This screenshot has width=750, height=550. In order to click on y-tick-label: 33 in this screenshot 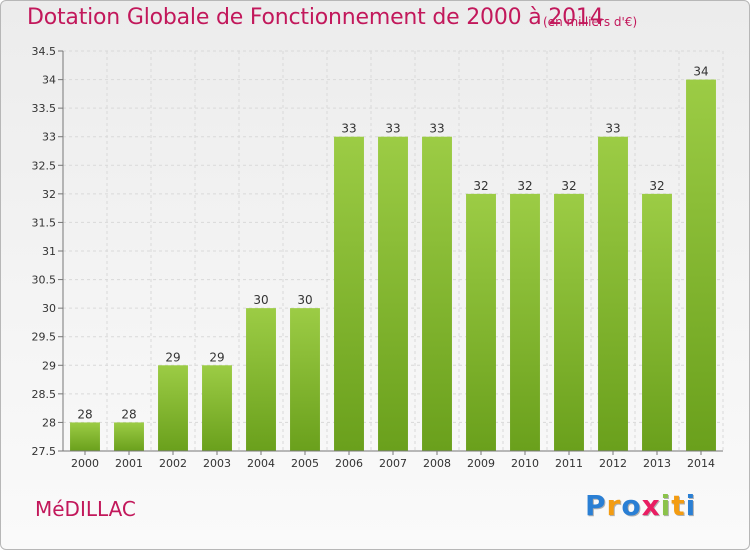, I will do `click(49, 137)`.